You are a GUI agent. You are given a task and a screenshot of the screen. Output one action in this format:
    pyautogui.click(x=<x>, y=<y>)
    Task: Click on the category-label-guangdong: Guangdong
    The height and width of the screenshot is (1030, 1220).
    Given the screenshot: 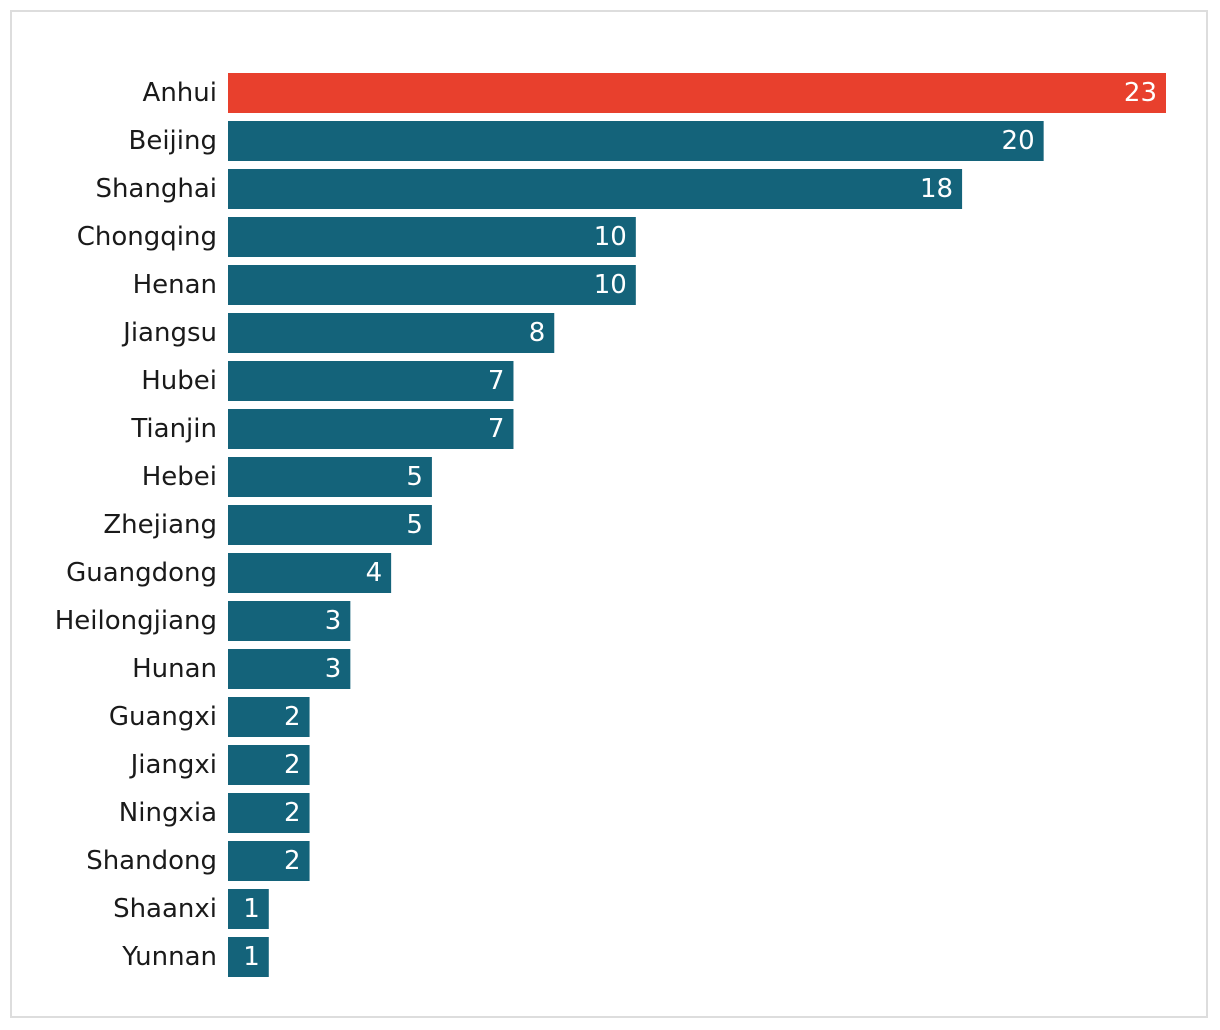 What is the action you would take?
    pyautogui.click(x=141, y=573)
    